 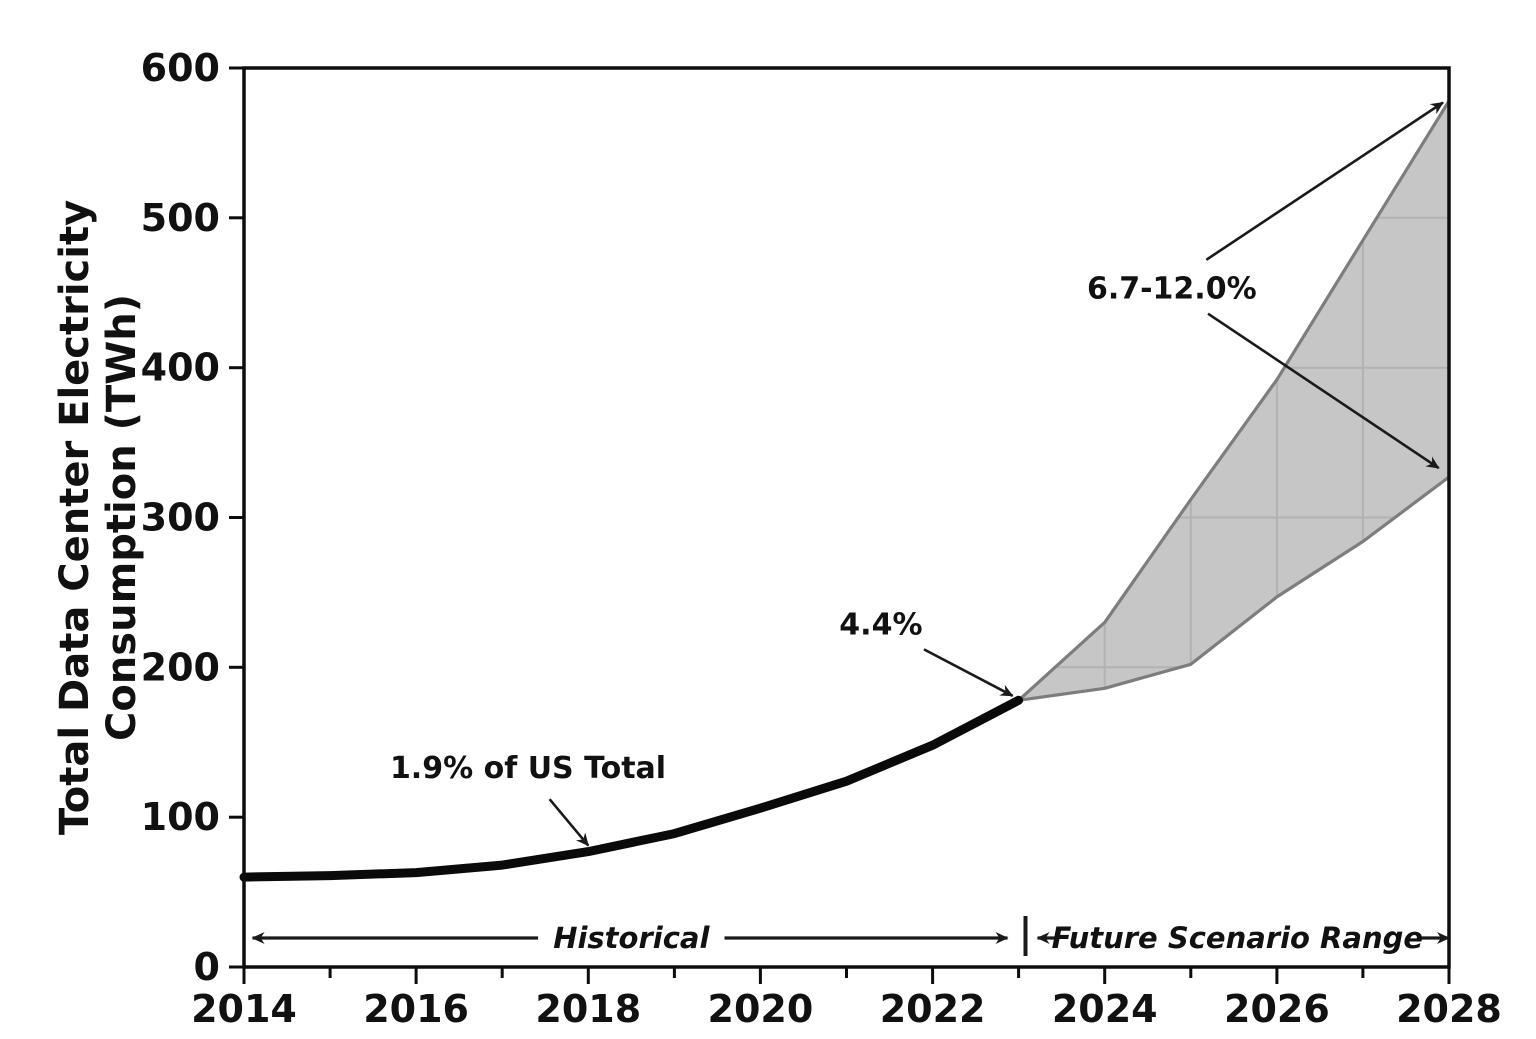 I want to click on span-label: Historical, so click(x=631, y=938).